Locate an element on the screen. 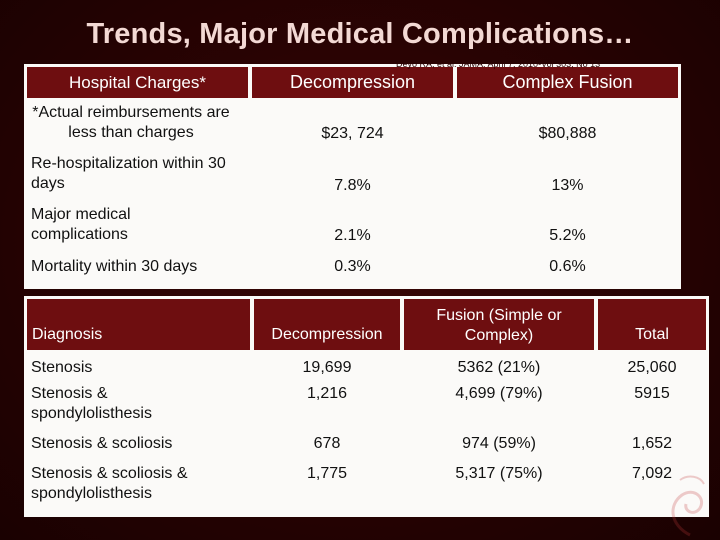 Image resolution: width=720 pixels, height=540 pixels. outcomes-header-label: Hospital Charges* is located at coordinates (137, 82).